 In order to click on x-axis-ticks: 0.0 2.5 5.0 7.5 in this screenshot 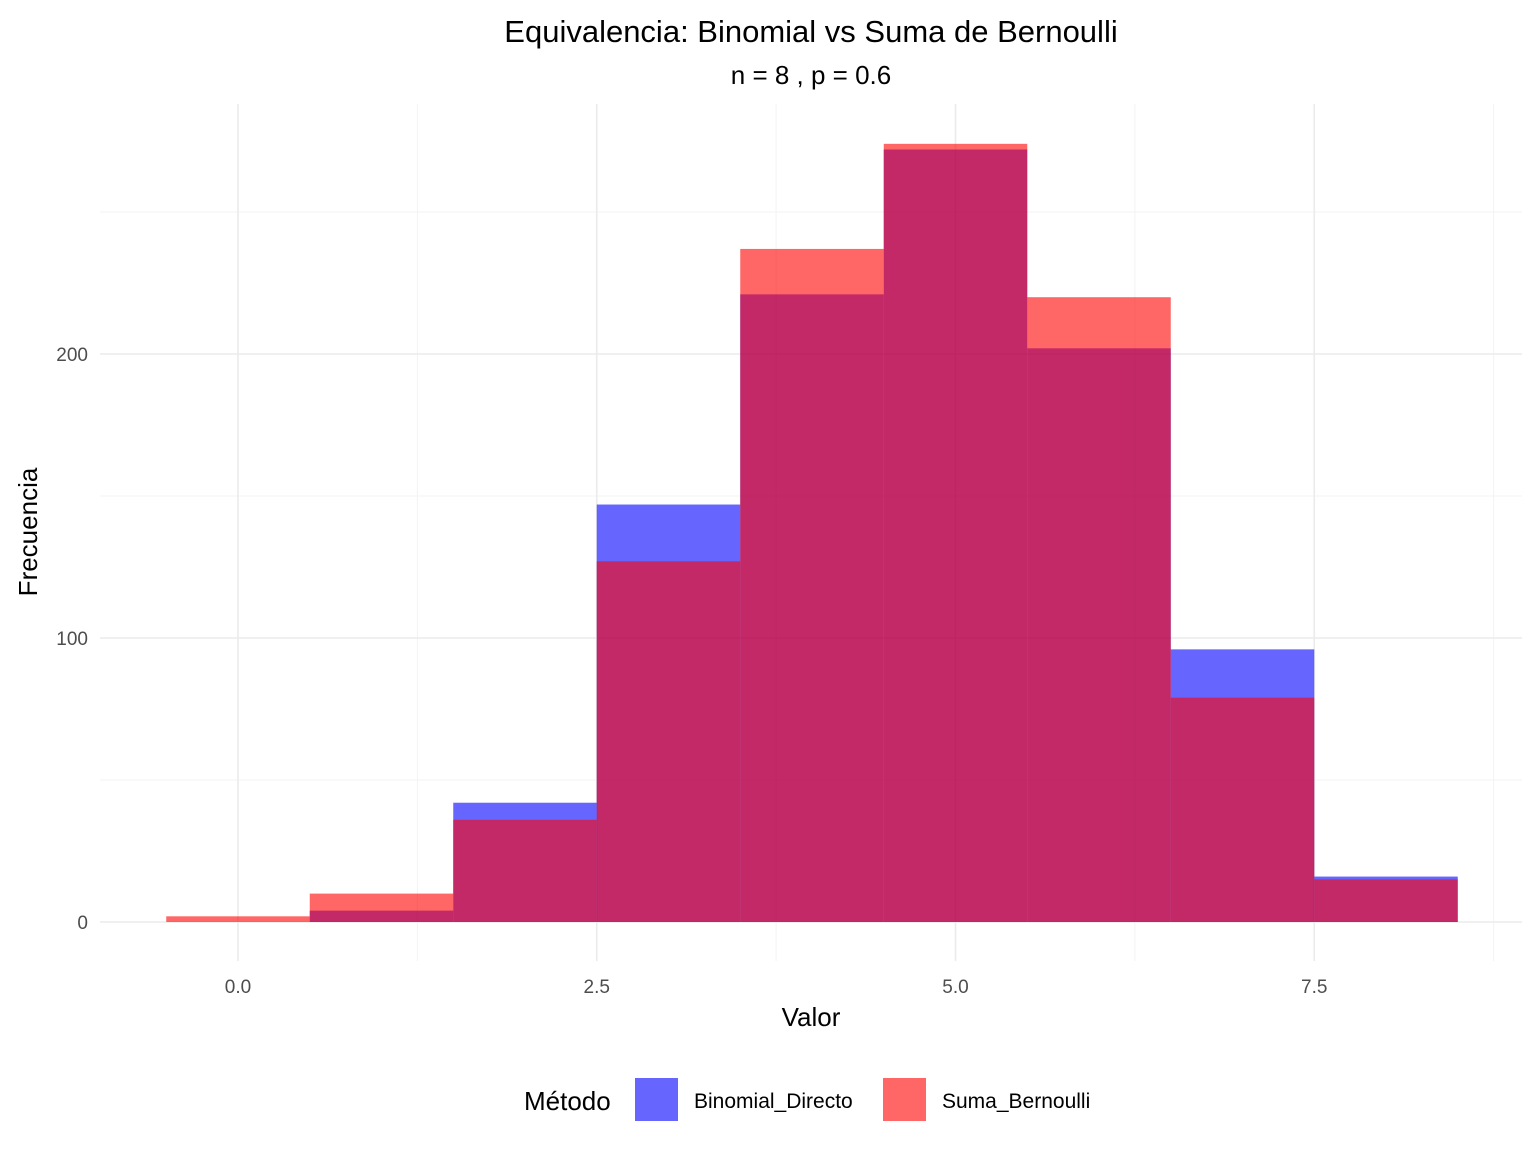, I will do `click(776, 987)`.